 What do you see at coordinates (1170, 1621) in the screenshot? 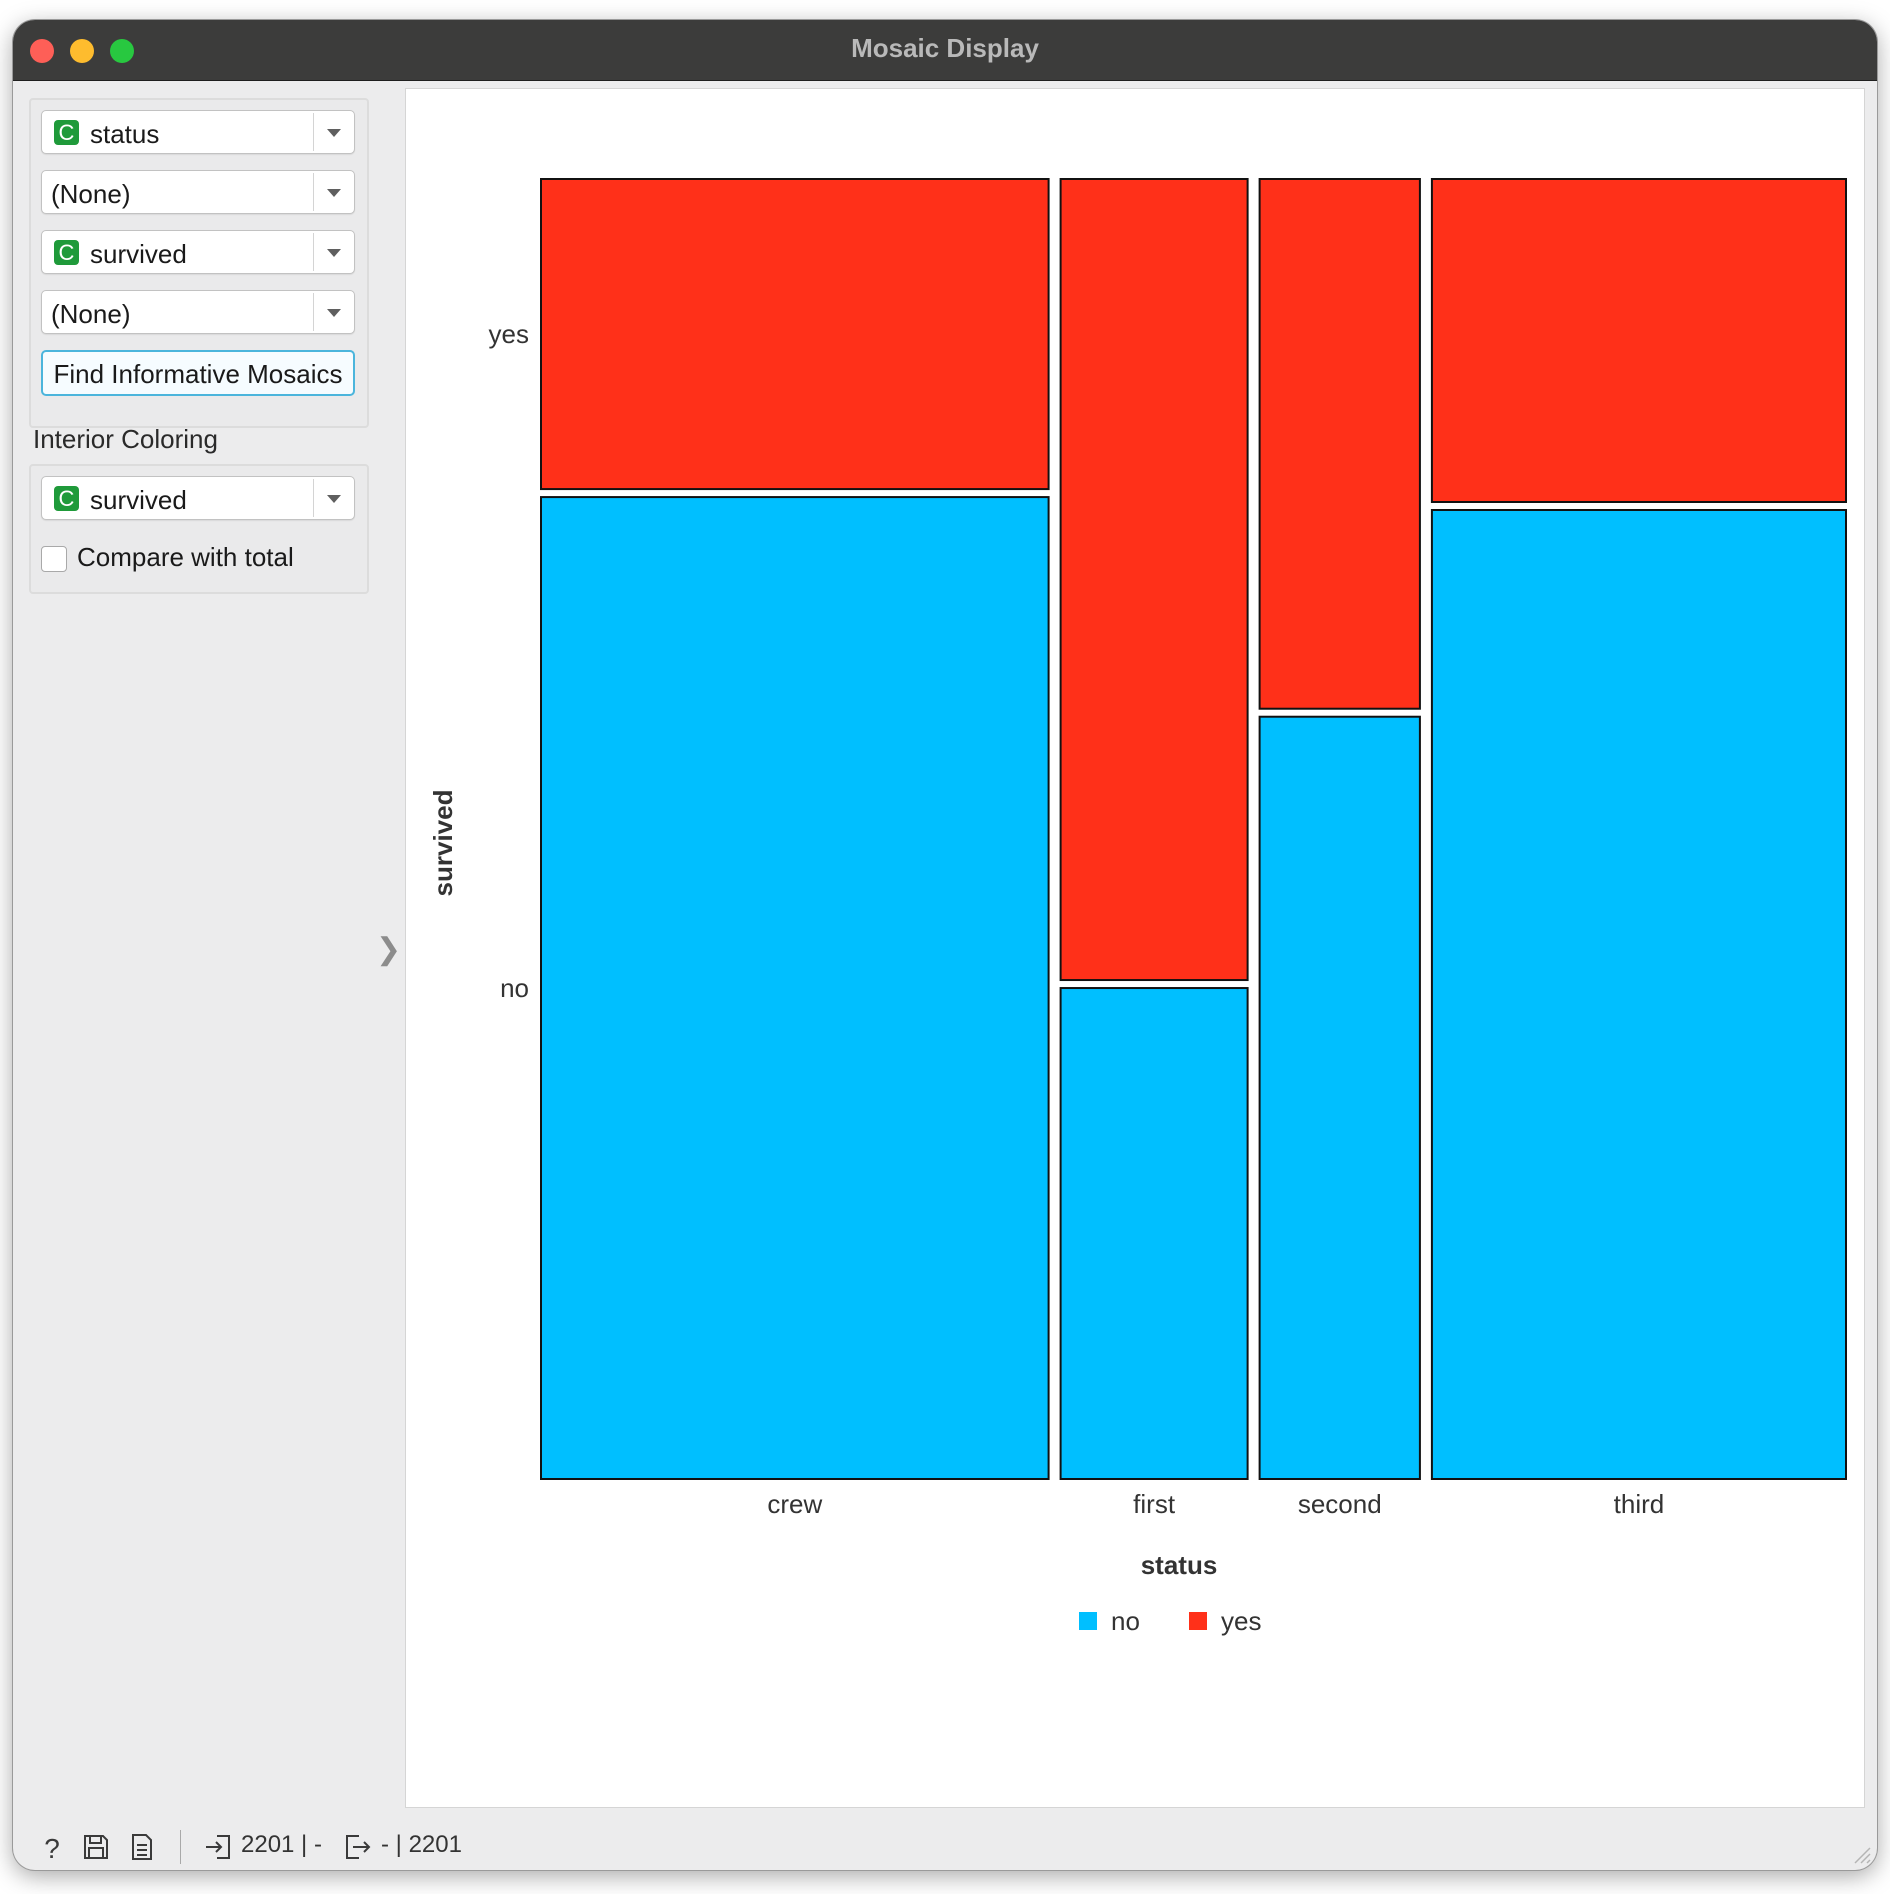
I see `chart-legend: no yes` at bounding box center [1170, 1621].